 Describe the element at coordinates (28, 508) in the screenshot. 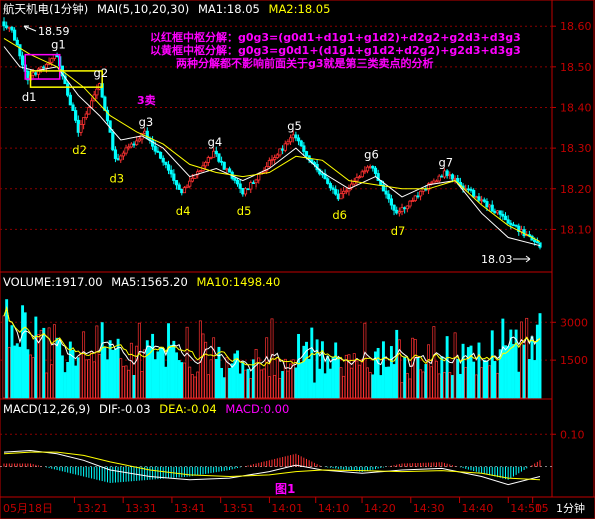

I see `x-tick-label: 05月18日` at that location.